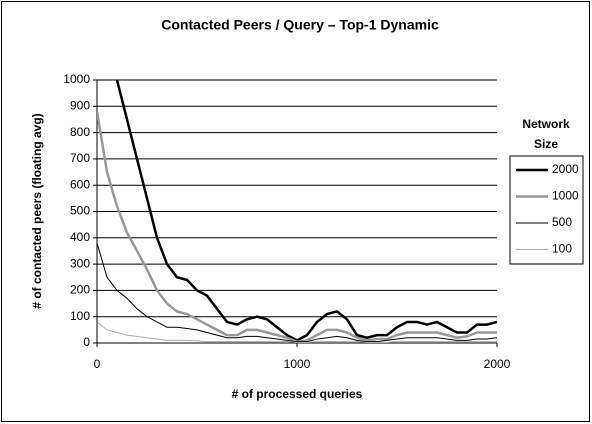  What do you see at coordinates (76, 79) in the screenshot?
I see `y-tick-label: 1000` at bounding box center [76, 79].